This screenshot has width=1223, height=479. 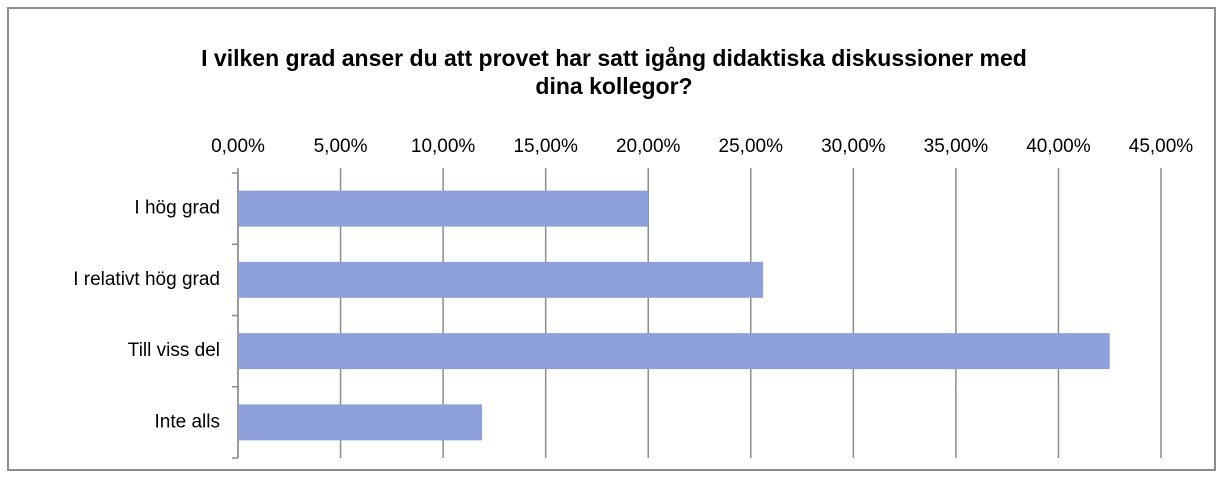 What do you see at coordinates (1058, 146) in the screenshot?
I see `x-tick-label: 40,00%` at bounding box center [1058, 146].